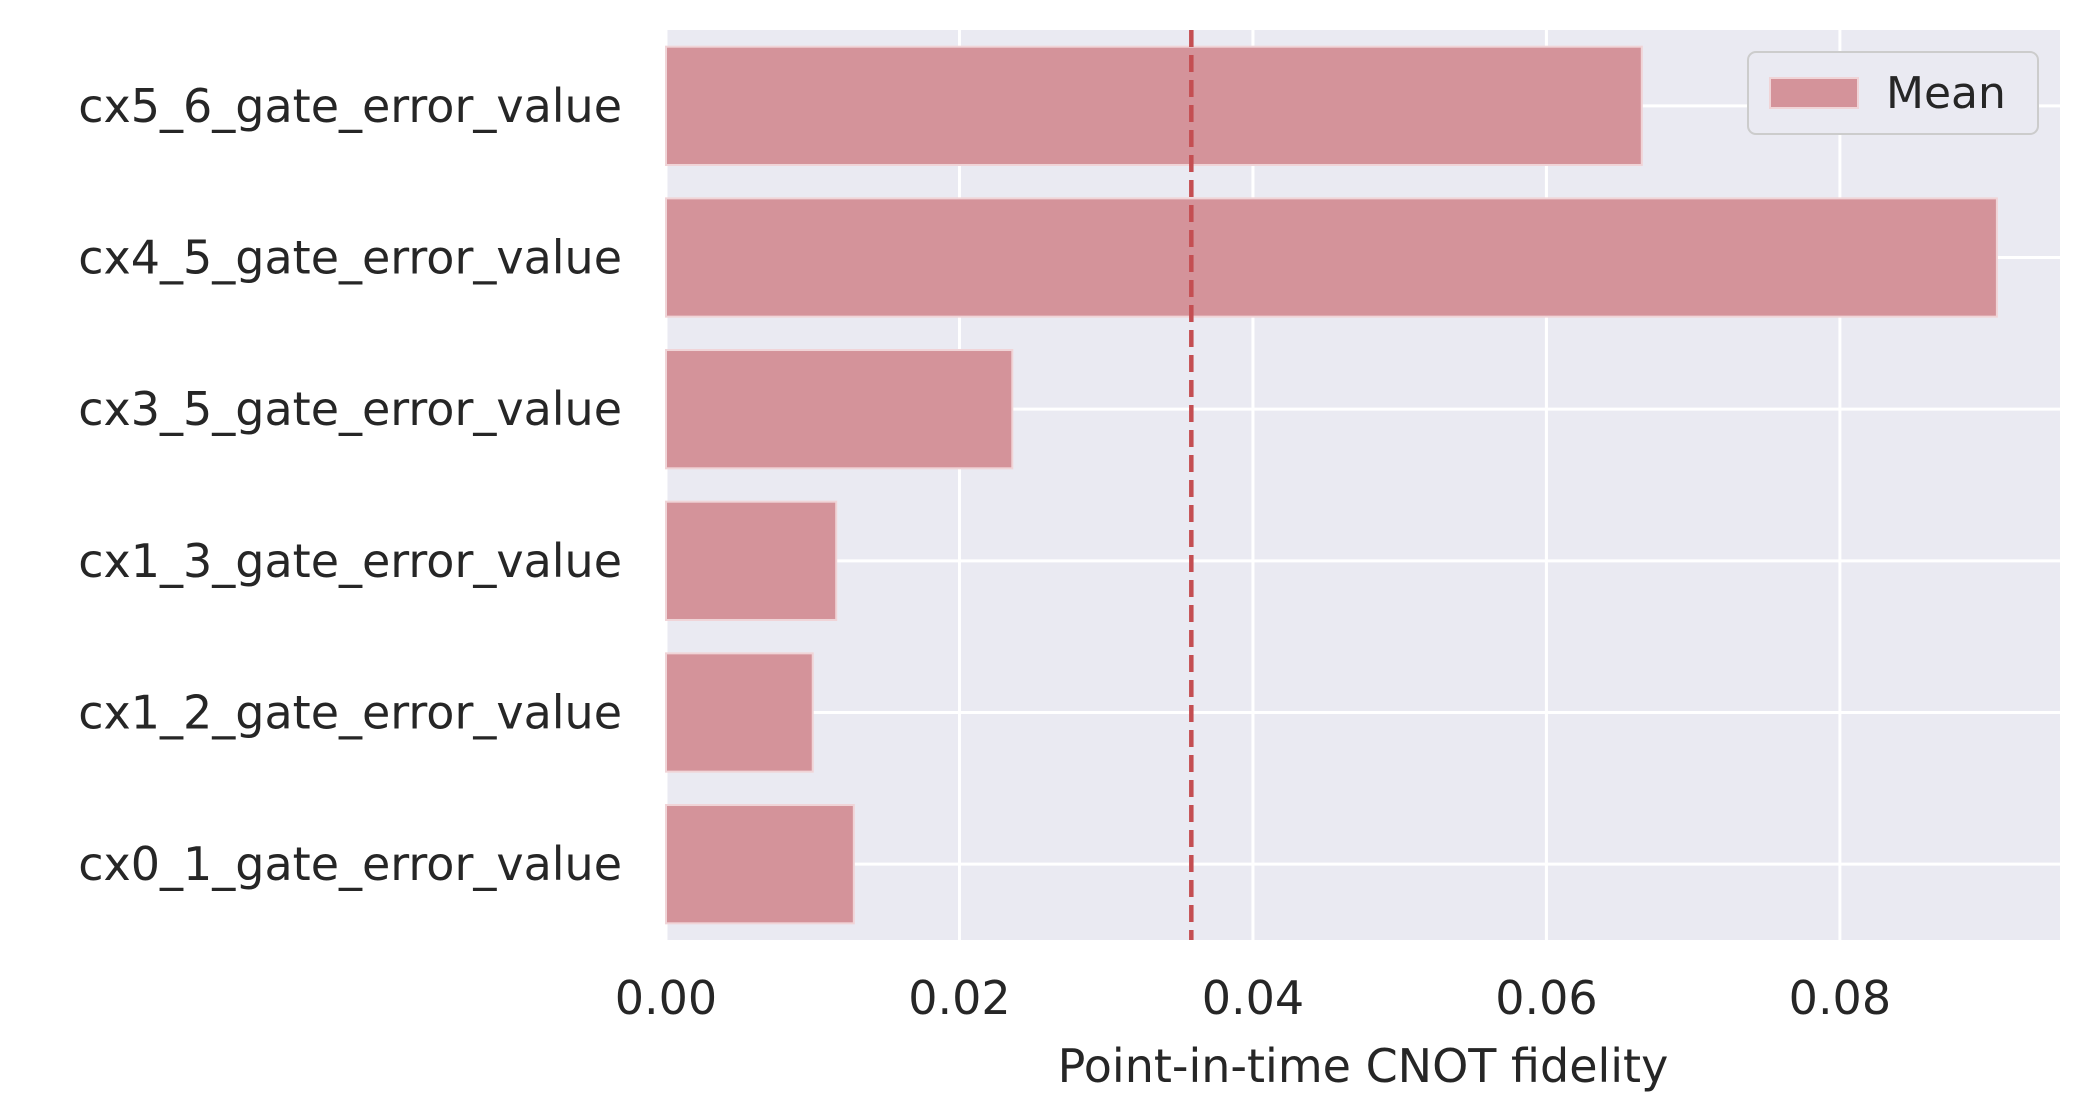 Image resolution: width=2086 pixels, height=1118 pixels. I want to click on category-label-4: cx1_2_gate_error_value, so click(350, 713).